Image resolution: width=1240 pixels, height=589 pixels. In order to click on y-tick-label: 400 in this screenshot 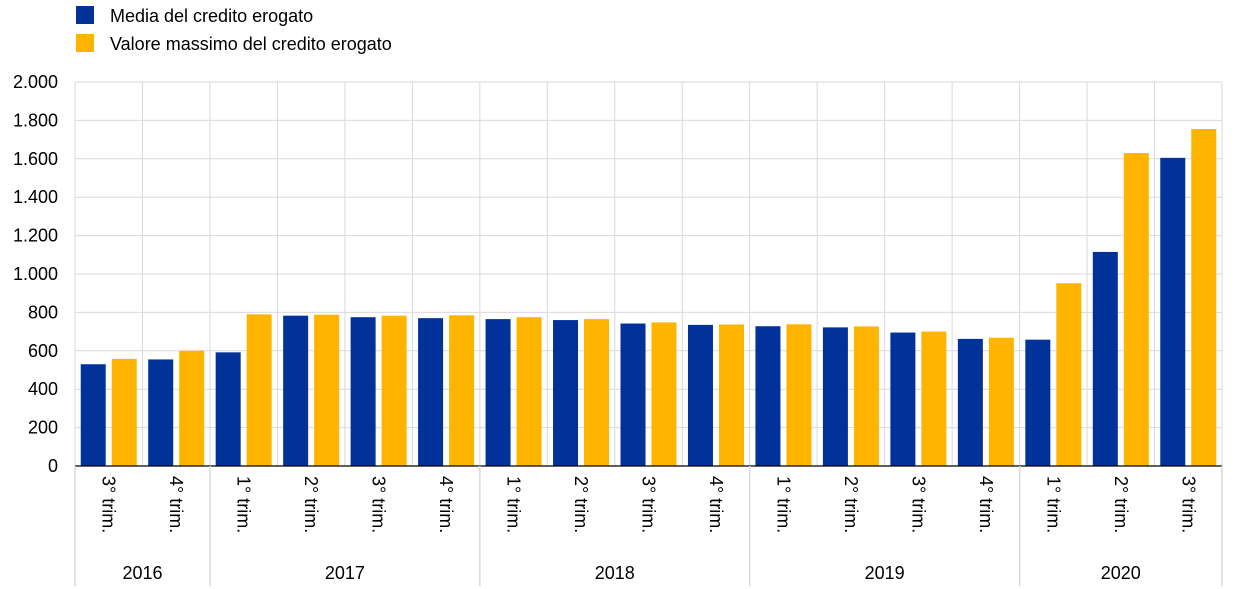, I will do `click(43, 389)`.